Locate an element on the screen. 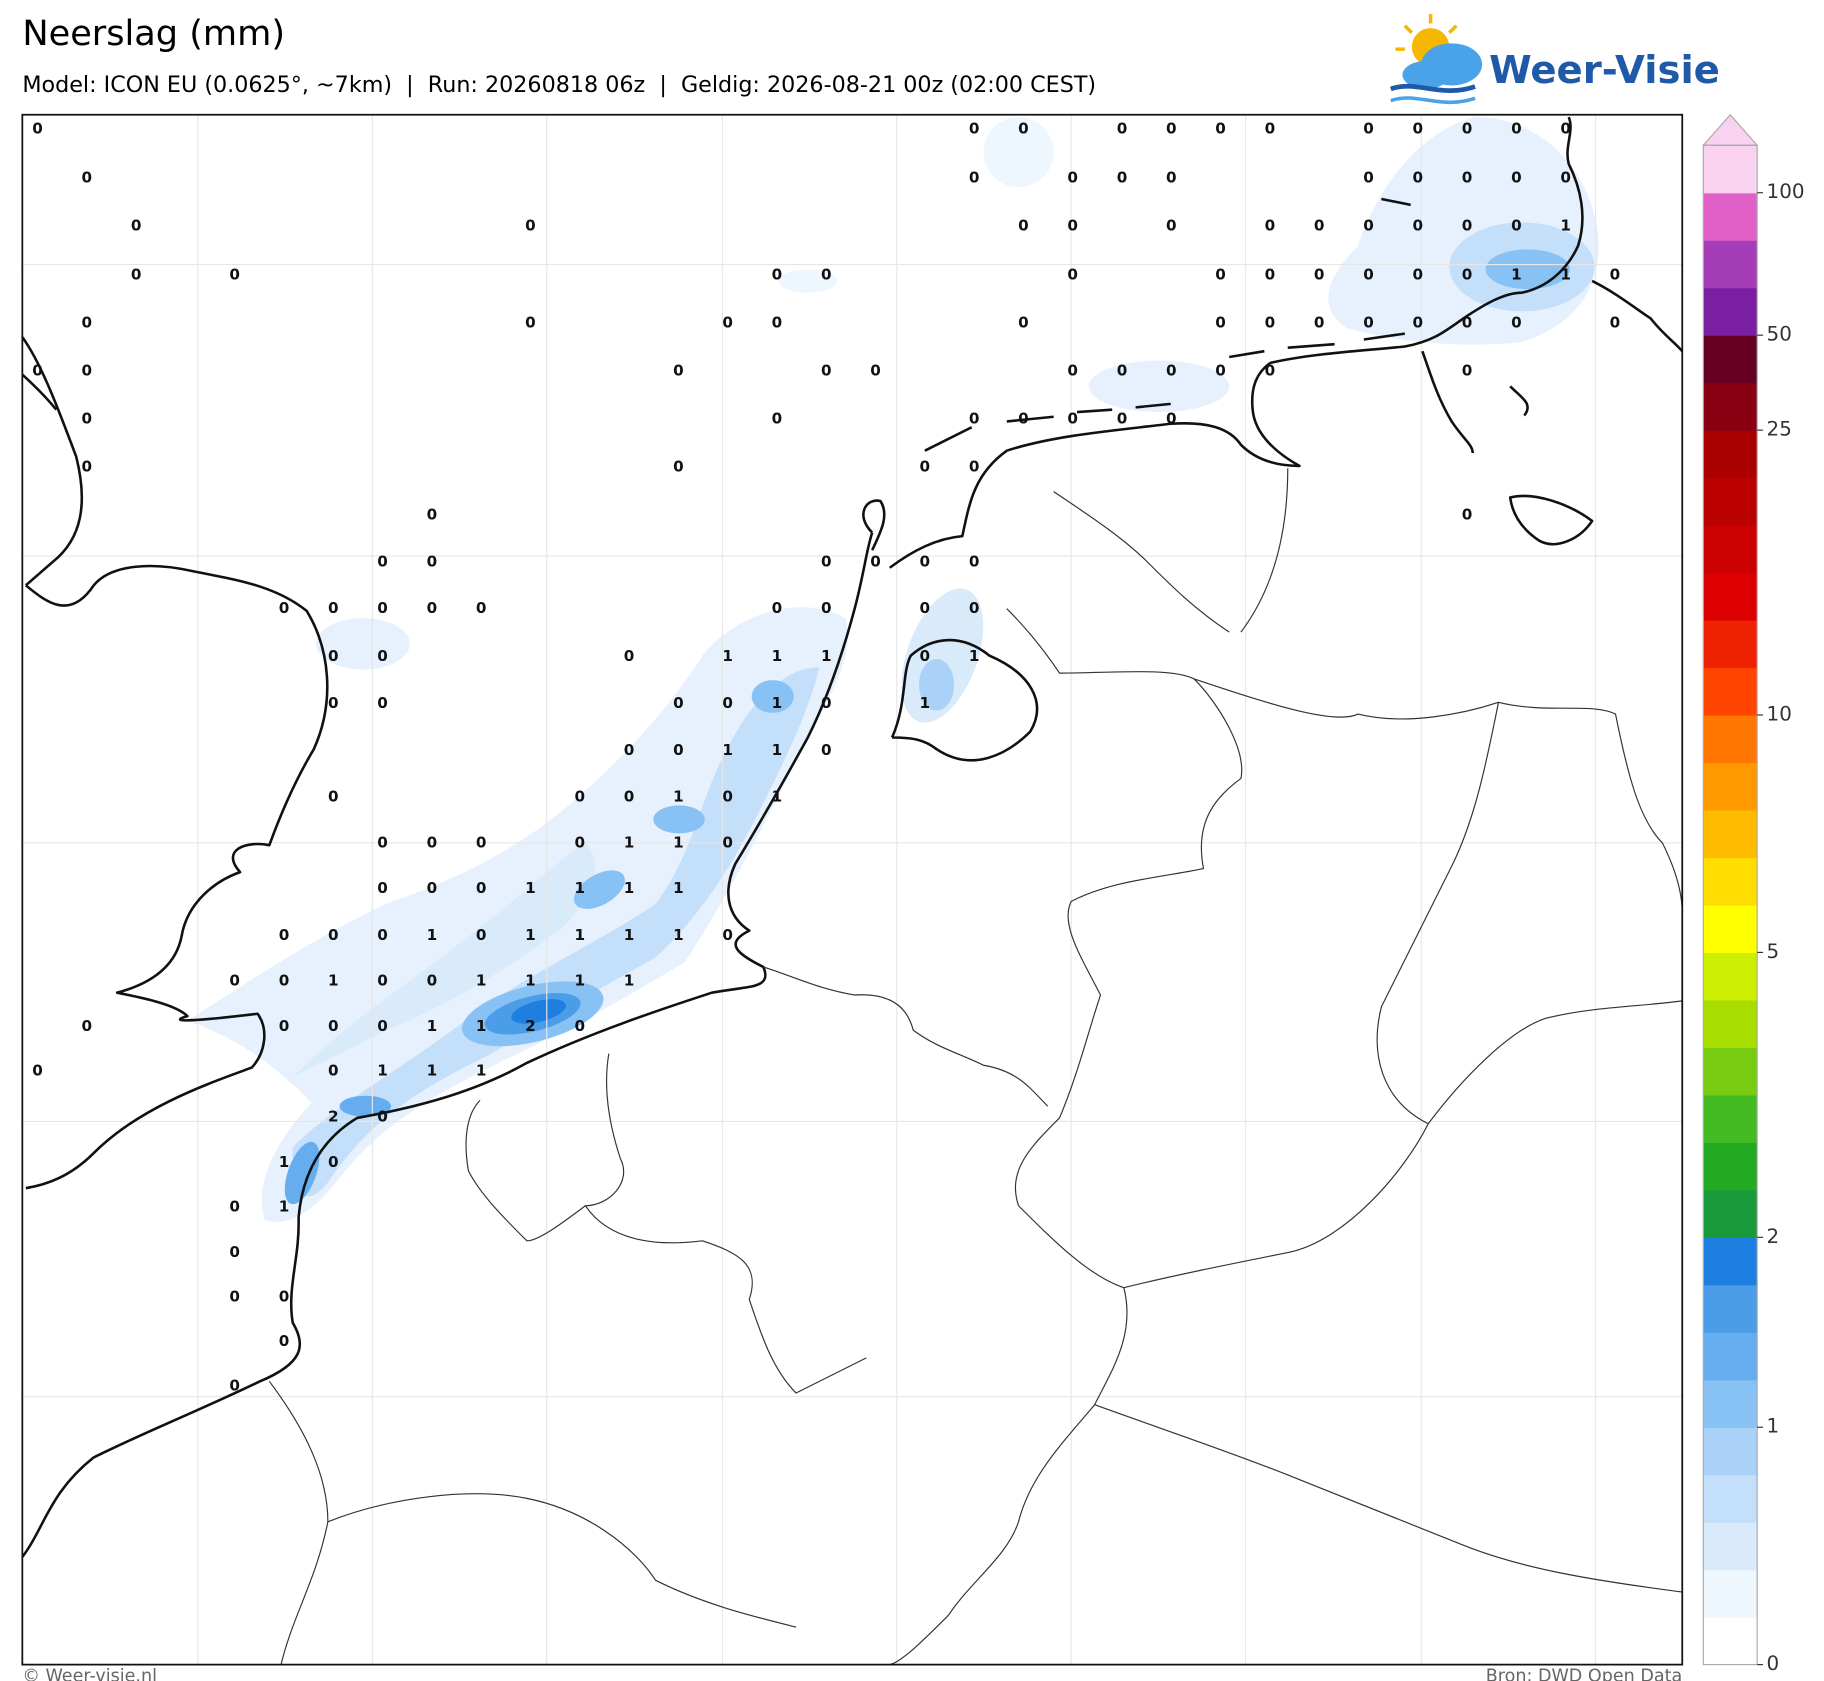  precip-label: 2 is located at coordinates (530, 1026).